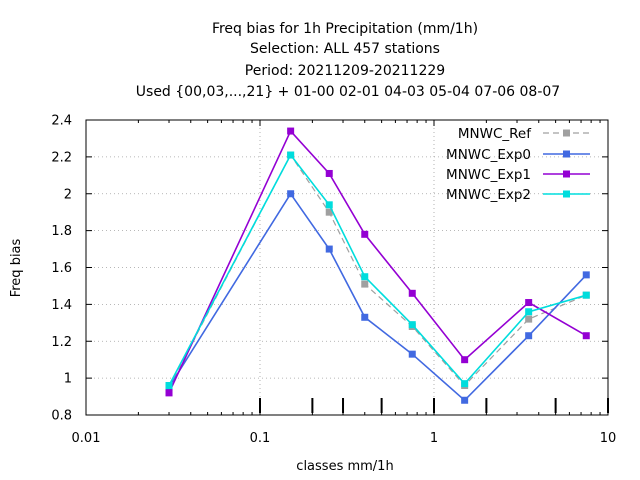  I want to click on y-tick-label: 1.6, so click(61, 268).